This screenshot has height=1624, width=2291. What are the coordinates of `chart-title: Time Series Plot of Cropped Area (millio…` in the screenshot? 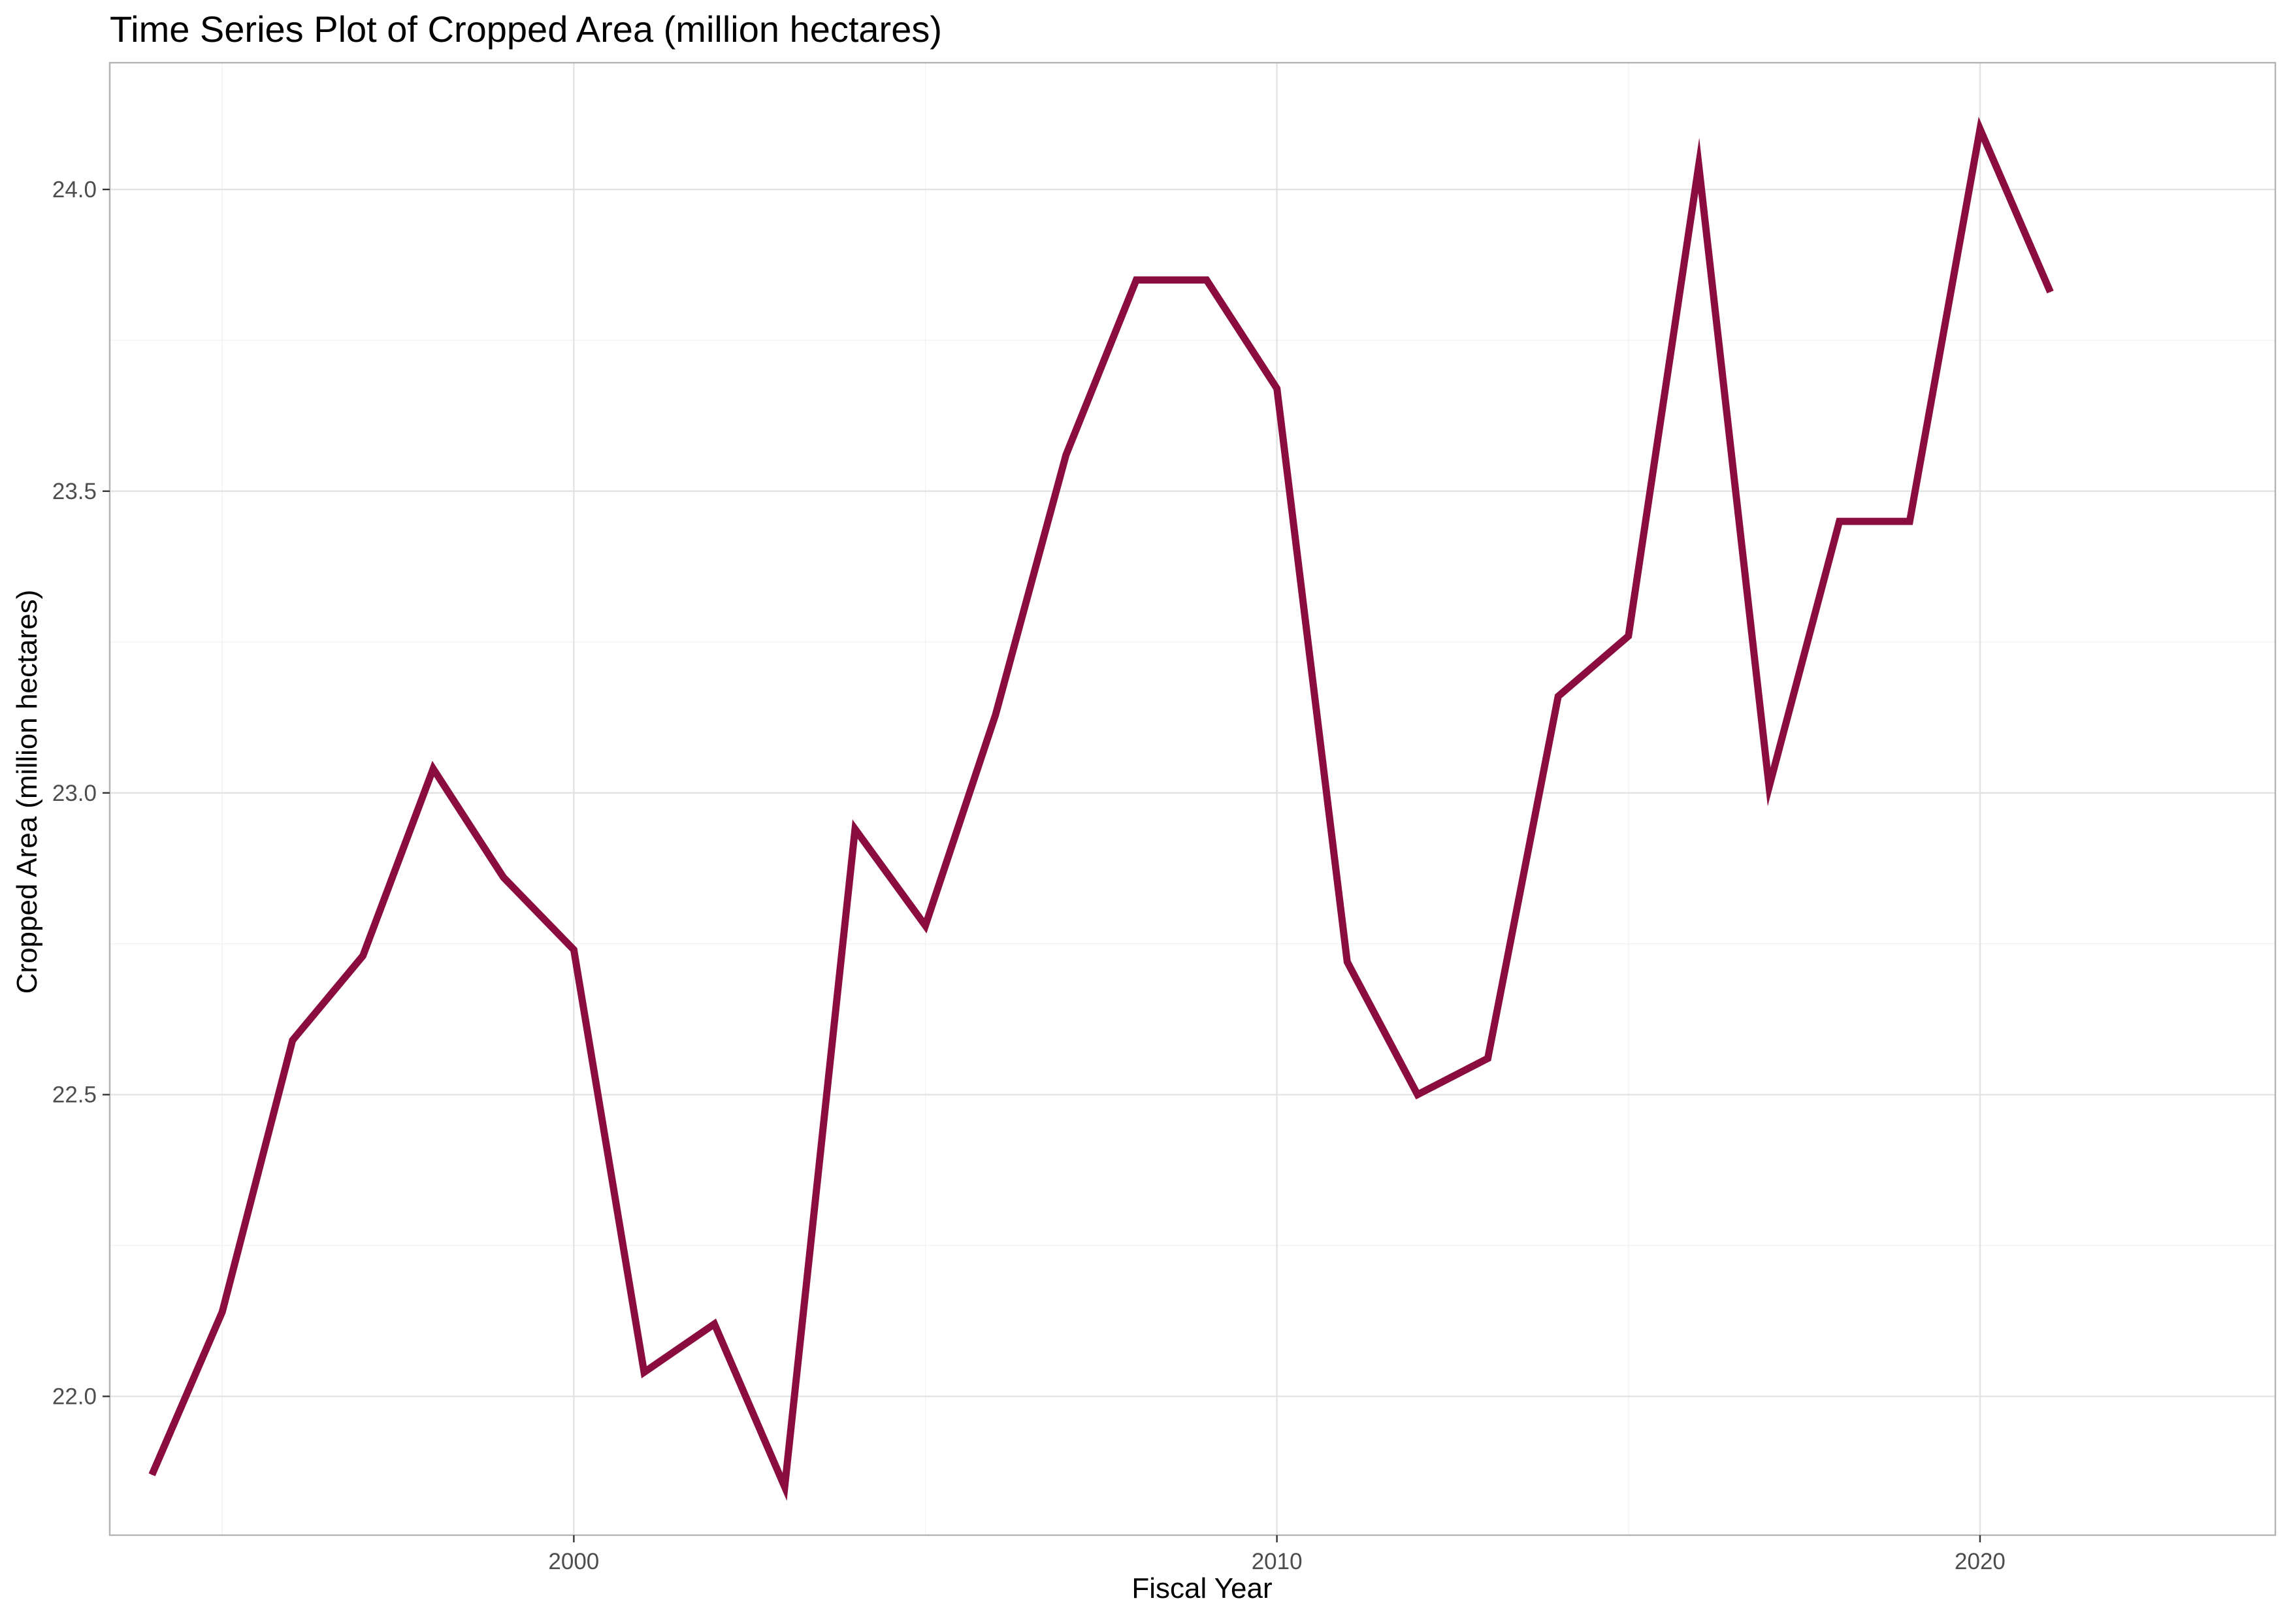 It's located at (526, 29).